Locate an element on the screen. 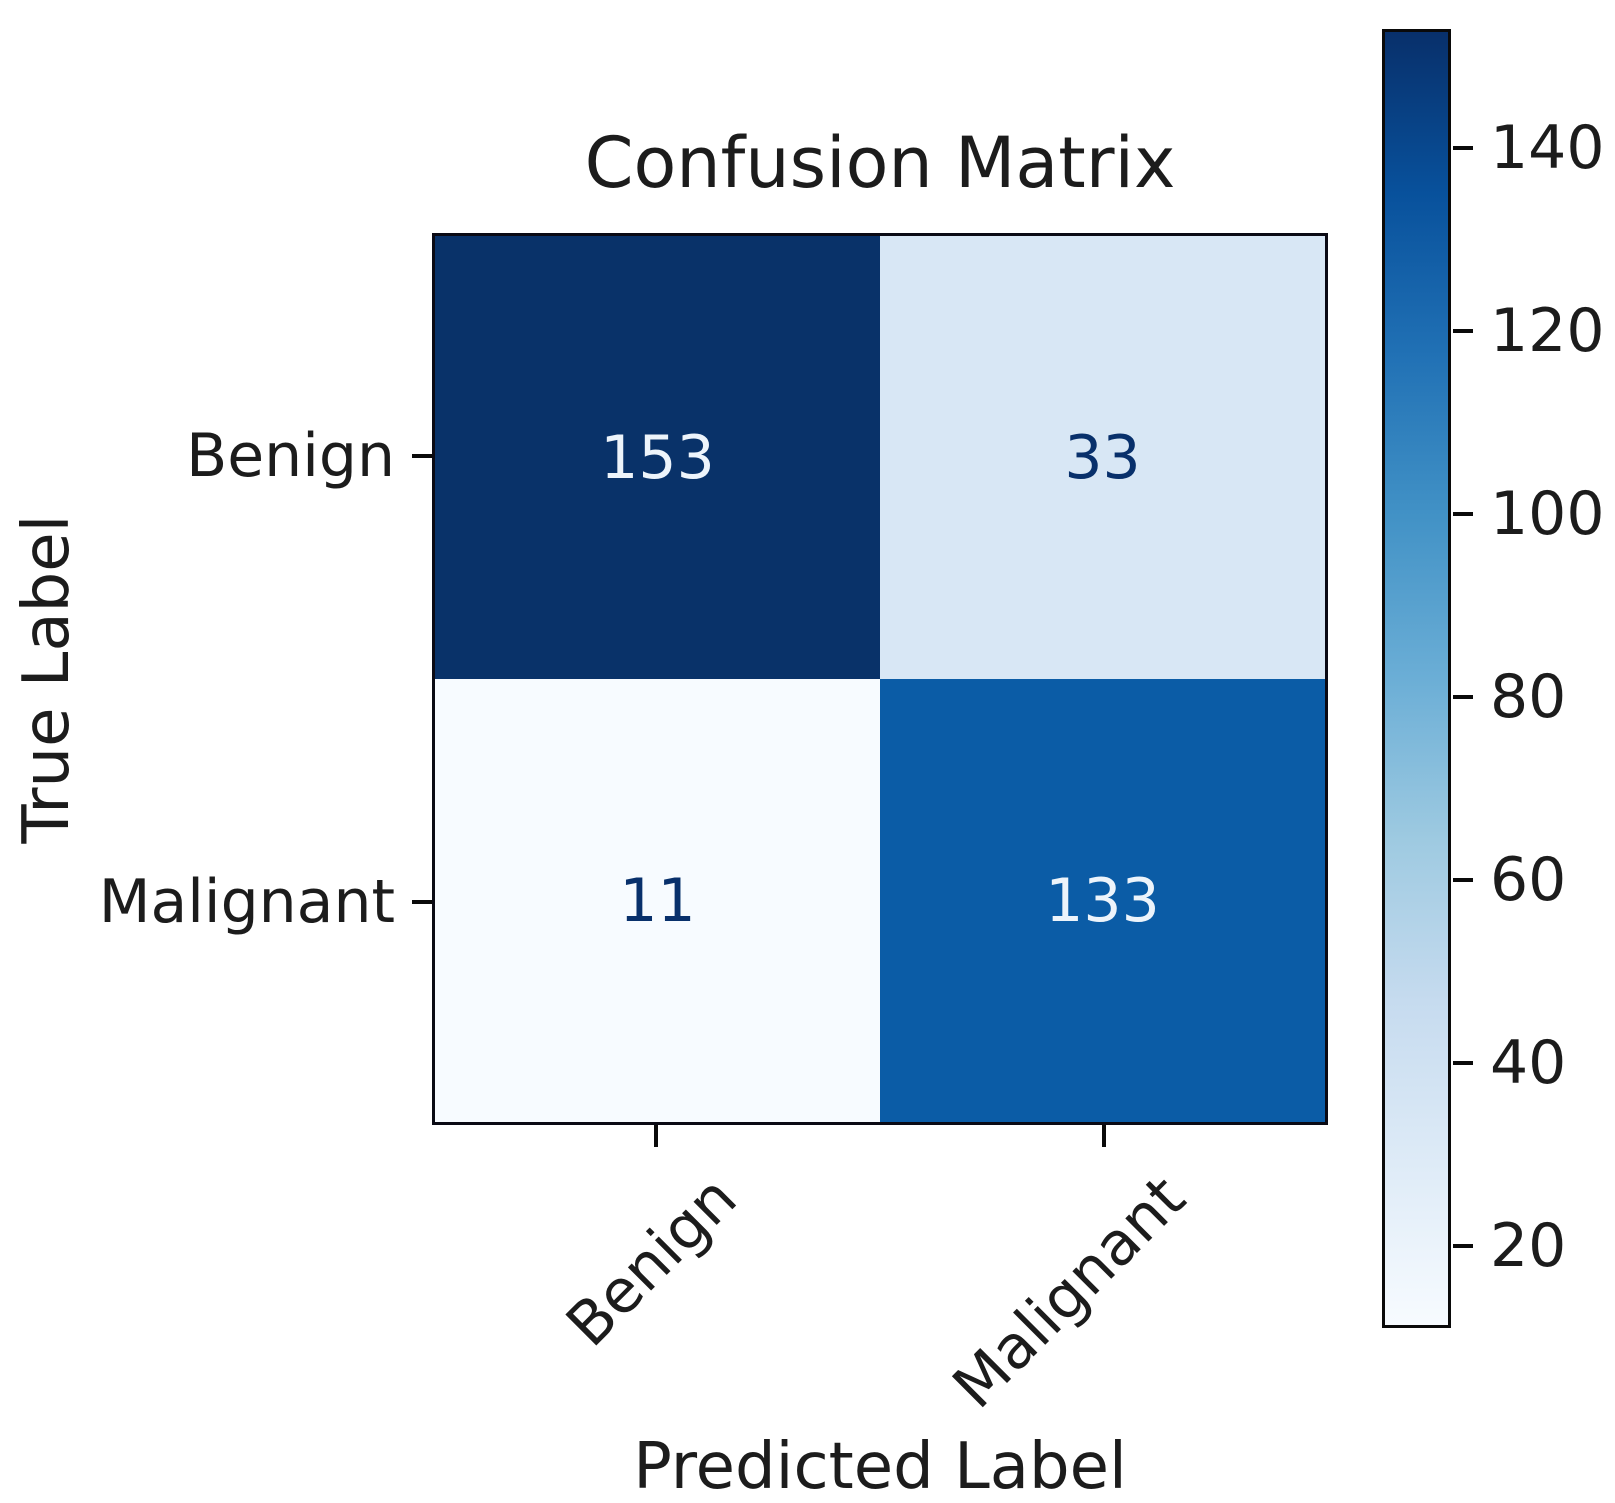 This screenshot has height=1503, width=1615. heatmap-cell-true-benign-pred-benign: 153 is located at coordinates (657, 457).